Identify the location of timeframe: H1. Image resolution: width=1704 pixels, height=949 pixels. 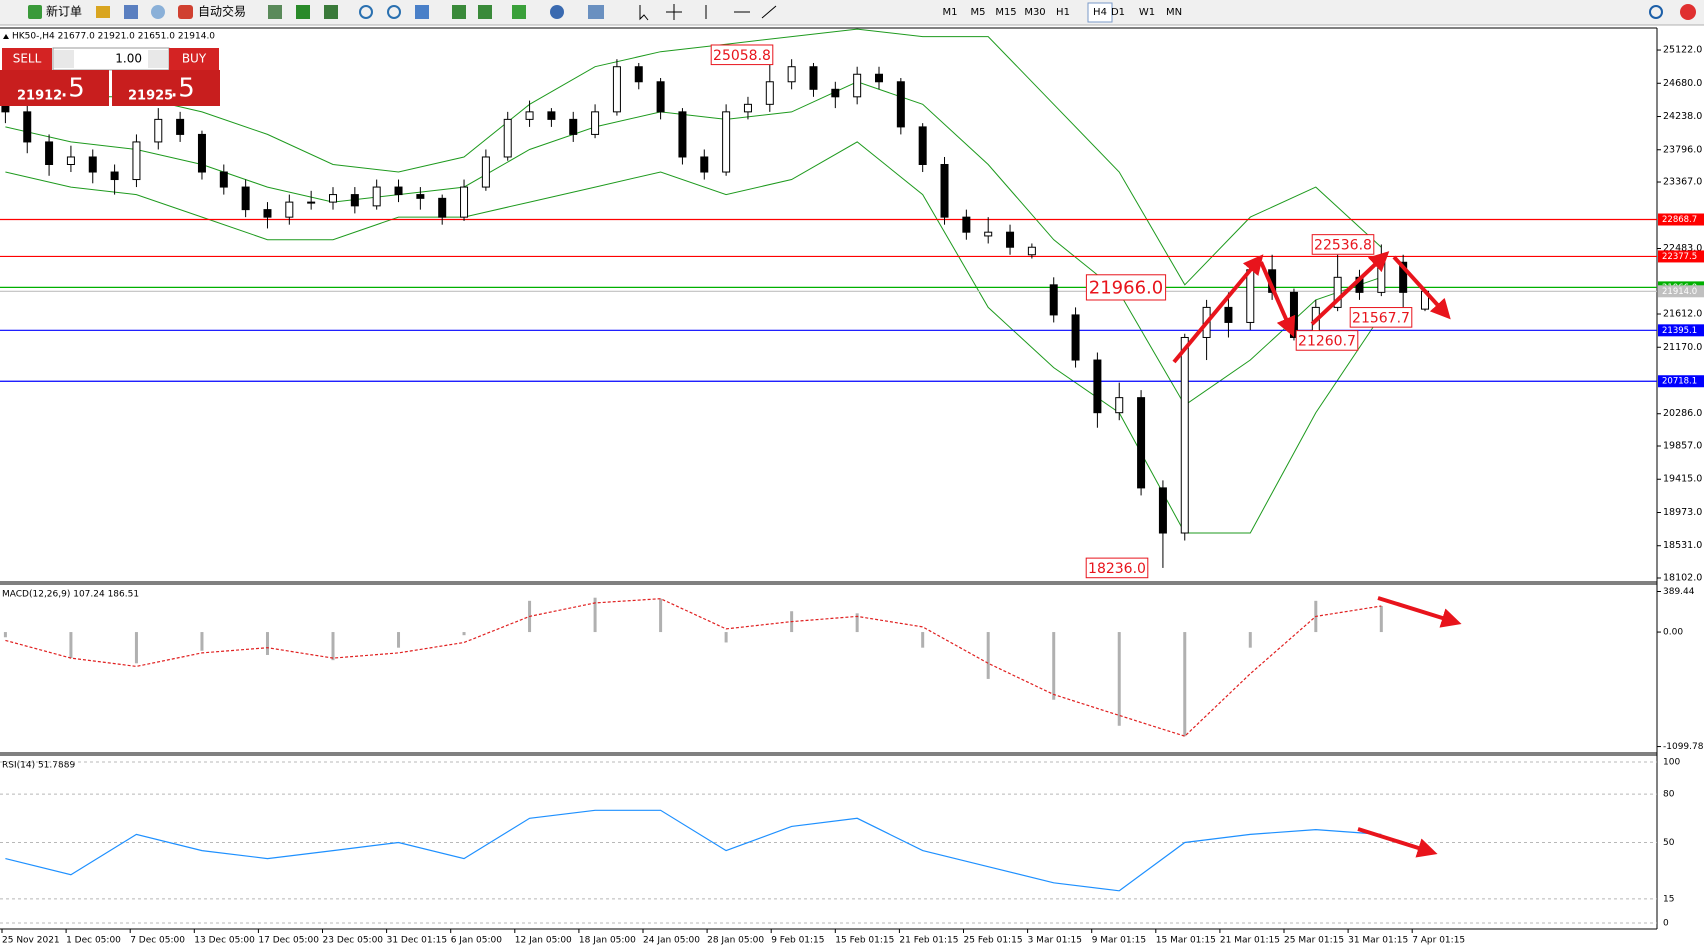
(1063, 12).